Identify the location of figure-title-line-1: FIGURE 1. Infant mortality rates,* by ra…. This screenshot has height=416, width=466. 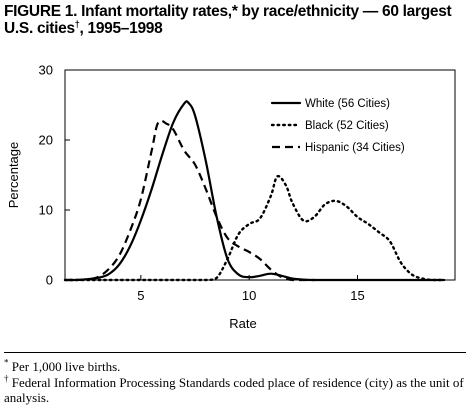
(228, 11).